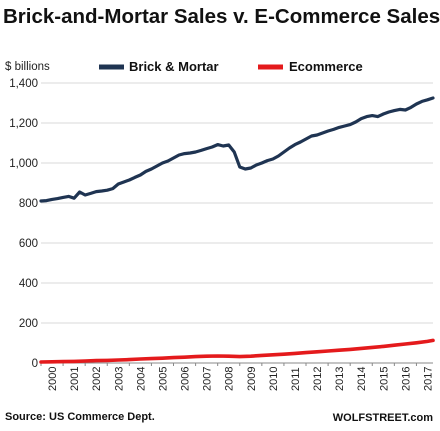  What do you see at coordinates (75, 379) in the screenshot?
I see `x-tick-label: 2001` at bounding box center [75, 379].